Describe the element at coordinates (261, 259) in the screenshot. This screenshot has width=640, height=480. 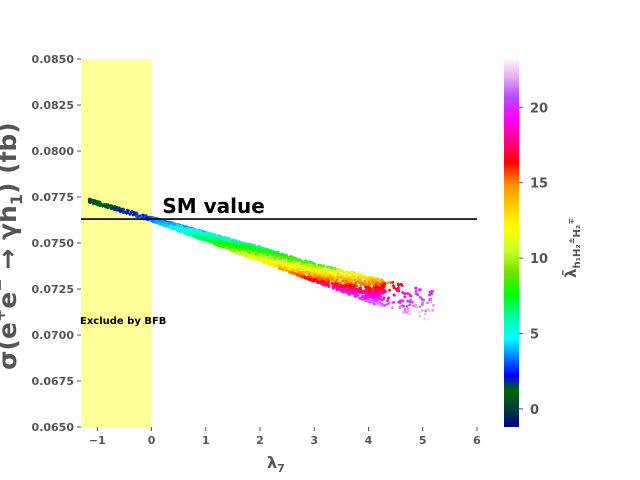
I see `scatter-points` at that location.